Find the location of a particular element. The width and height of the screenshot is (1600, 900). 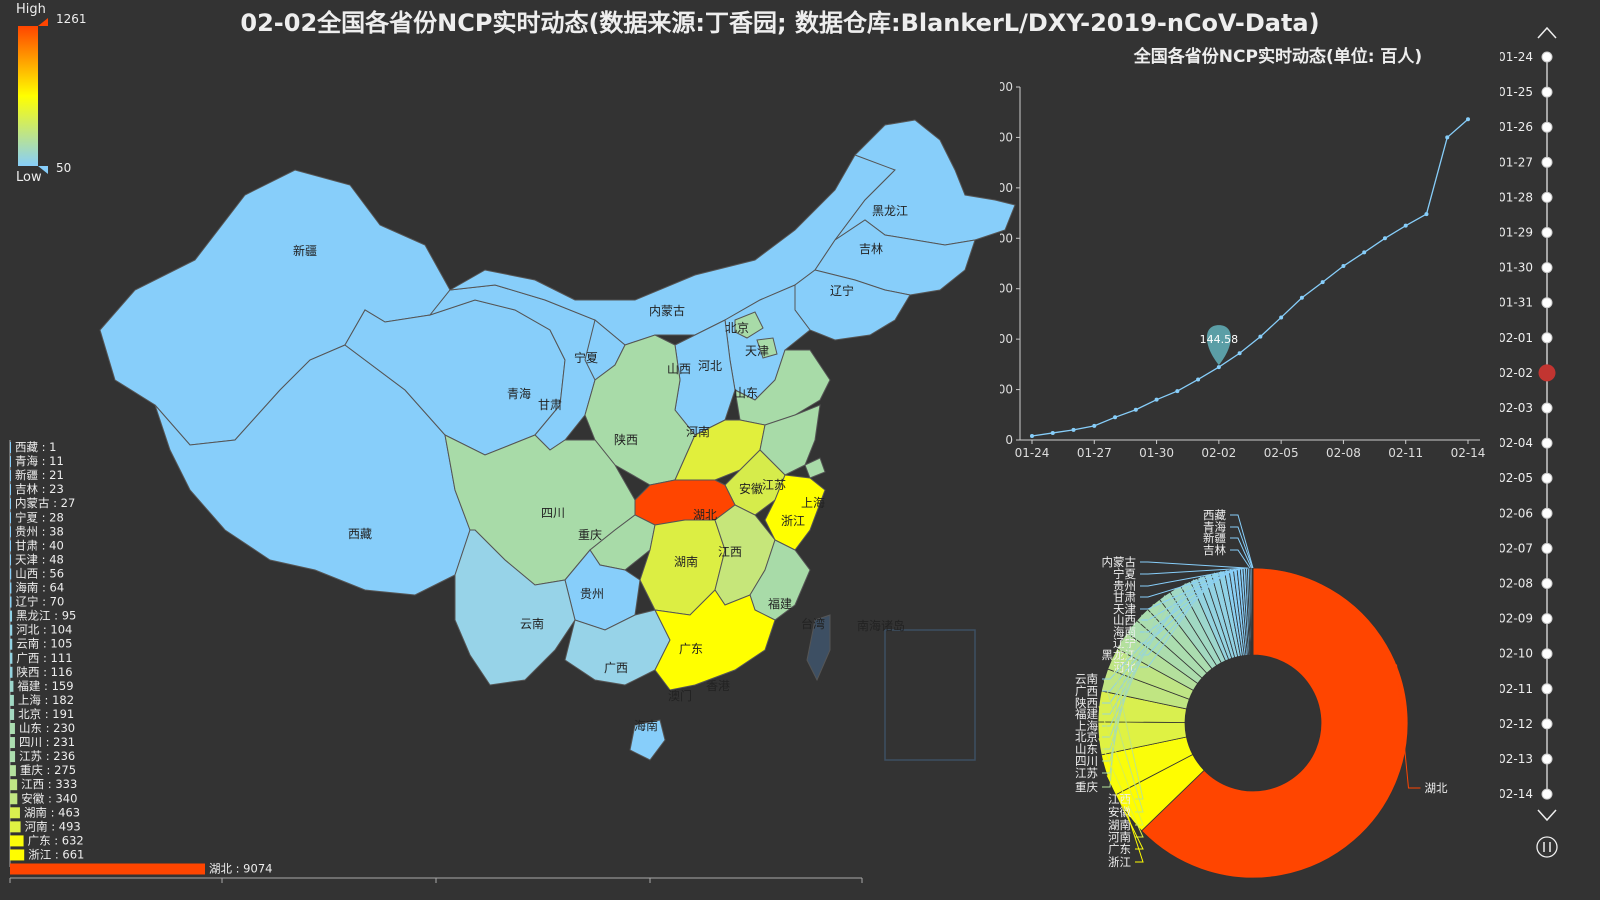

timeline-label-15: 02-08 is located at coordinates (1516, 584).